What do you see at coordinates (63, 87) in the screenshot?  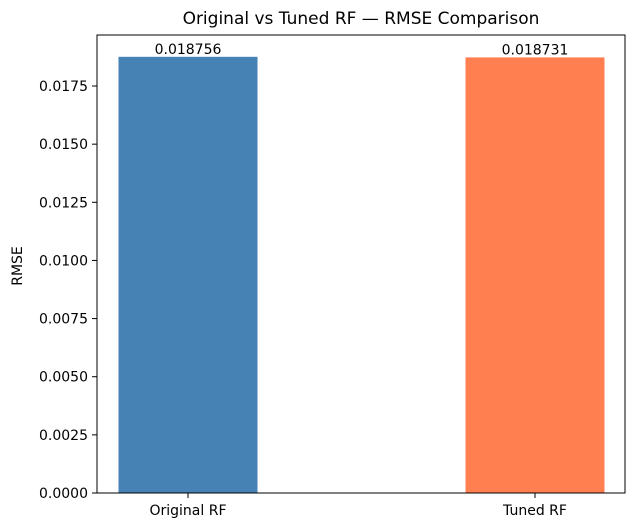 I see `y-tick-label-7: 0.0175` at bounding box center [63, 87].